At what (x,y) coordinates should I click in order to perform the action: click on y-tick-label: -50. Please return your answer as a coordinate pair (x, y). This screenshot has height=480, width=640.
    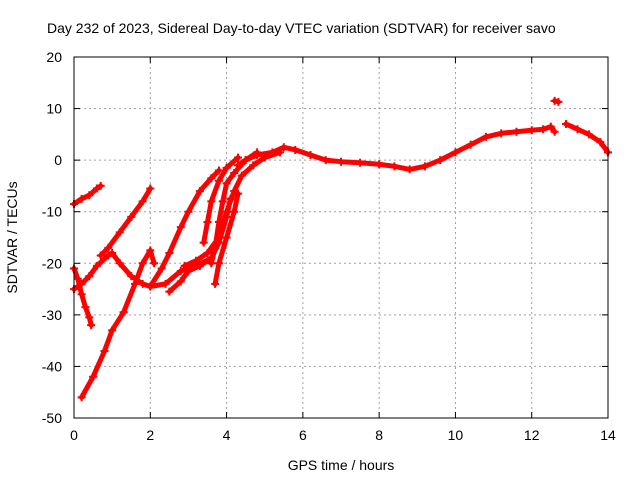
    Looking at the image, I should click on (52, 418).